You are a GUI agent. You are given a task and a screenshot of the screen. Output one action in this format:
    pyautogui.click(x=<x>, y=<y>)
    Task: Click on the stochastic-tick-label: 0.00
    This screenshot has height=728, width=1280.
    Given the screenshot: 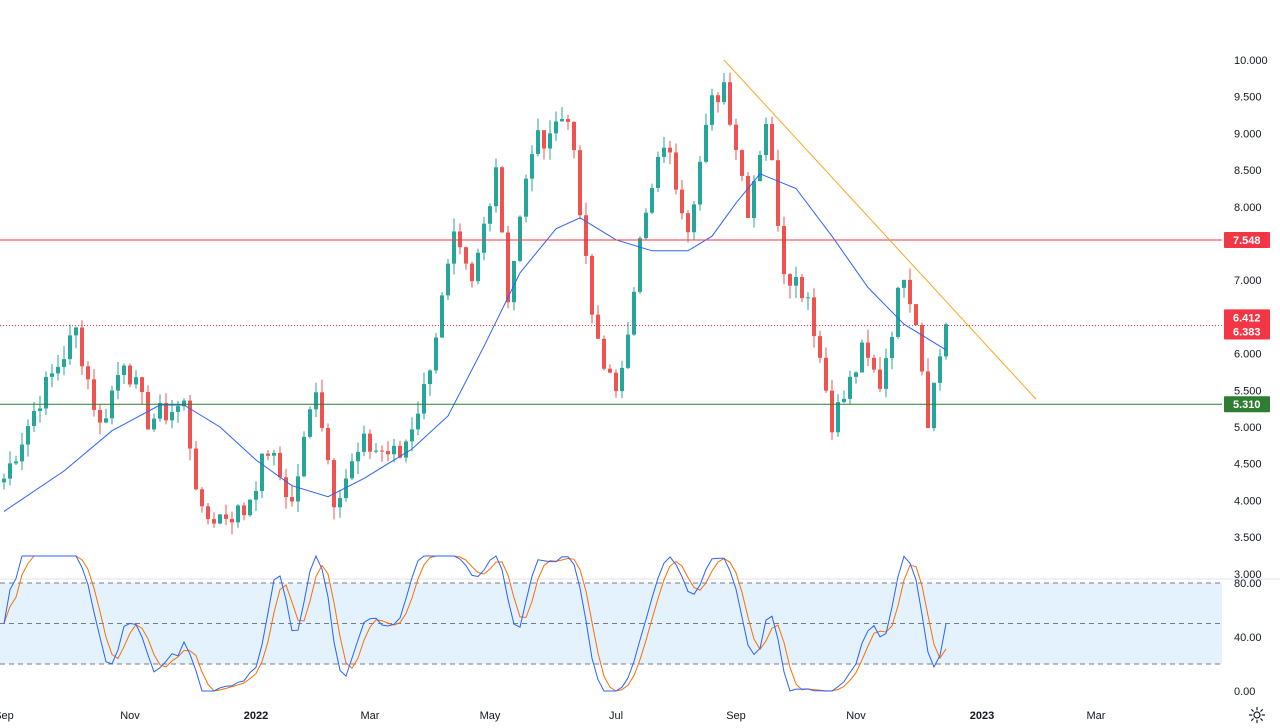 What is the action you would take?
    pyautogui.click(x=1244, y=692)
    